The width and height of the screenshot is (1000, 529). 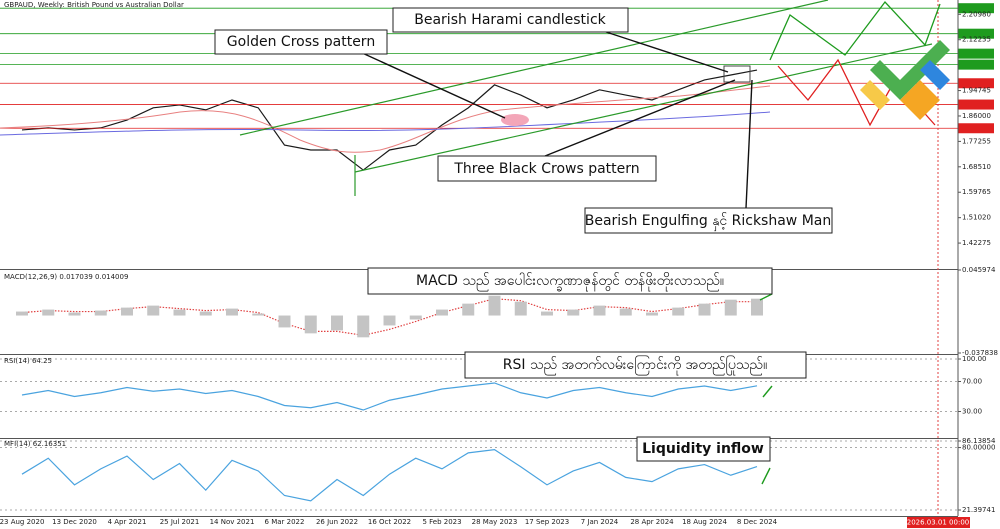 What do you see at coordinates (285, 522) in the screenshot?
I see `x-tick-label: 6 Mar 2022` at bounding box center [285, 522].